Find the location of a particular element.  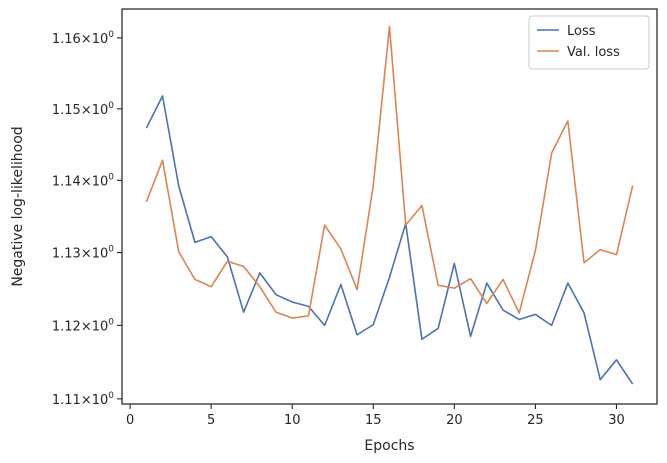

x-tick-label: 10 is located at coordinates (292, 420).